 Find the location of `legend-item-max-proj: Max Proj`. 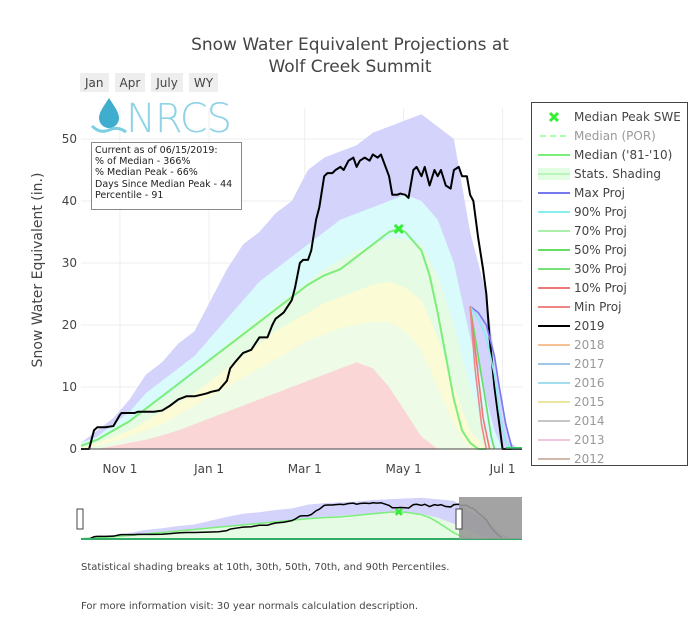

legend-item-max-proj: Max Proj is located at coordinates (609, 192).